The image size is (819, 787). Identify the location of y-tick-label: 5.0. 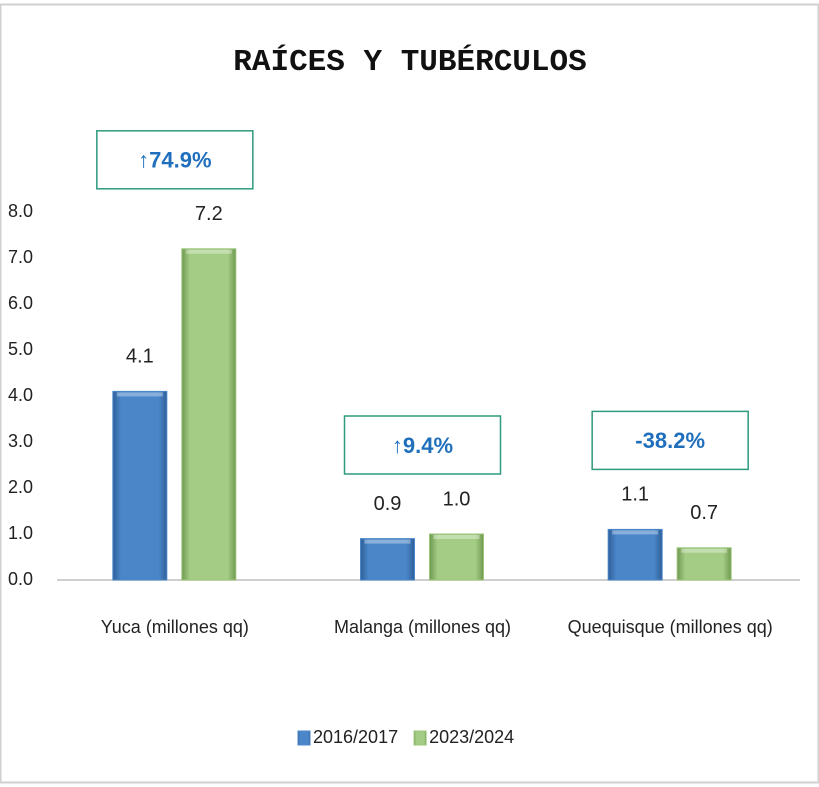
(20, 349).